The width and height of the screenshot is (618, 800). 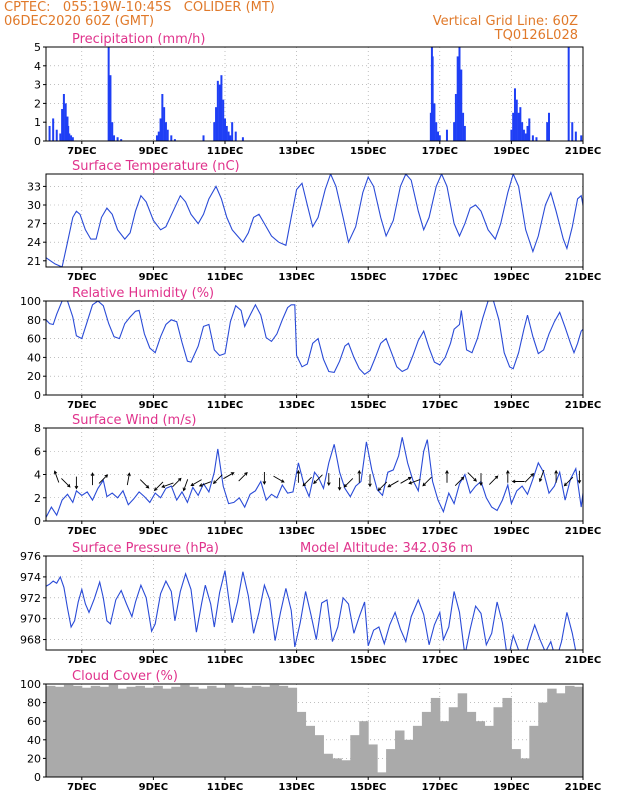 I want to click on y-tick-label: 4, so click(x=37, y=475).